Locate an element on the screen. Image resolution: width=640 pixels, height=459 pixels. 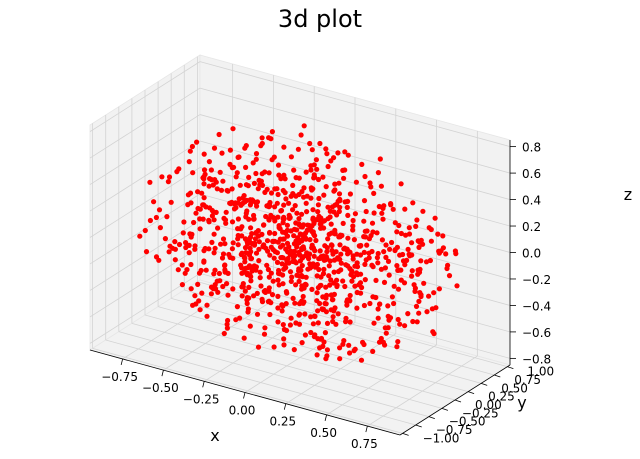
x-tick-label: 0.50 is located at coordinates (323, 433).